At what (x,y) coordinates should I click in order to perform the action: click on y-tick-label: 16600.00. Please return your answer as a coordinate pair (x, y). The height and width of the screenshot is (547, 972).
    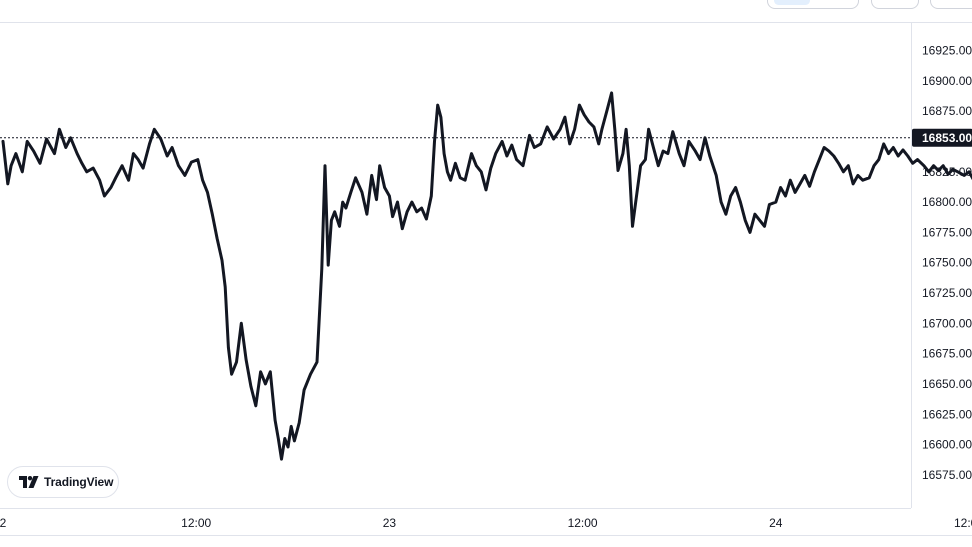
    Looking at the image, I should click on (947, 445).